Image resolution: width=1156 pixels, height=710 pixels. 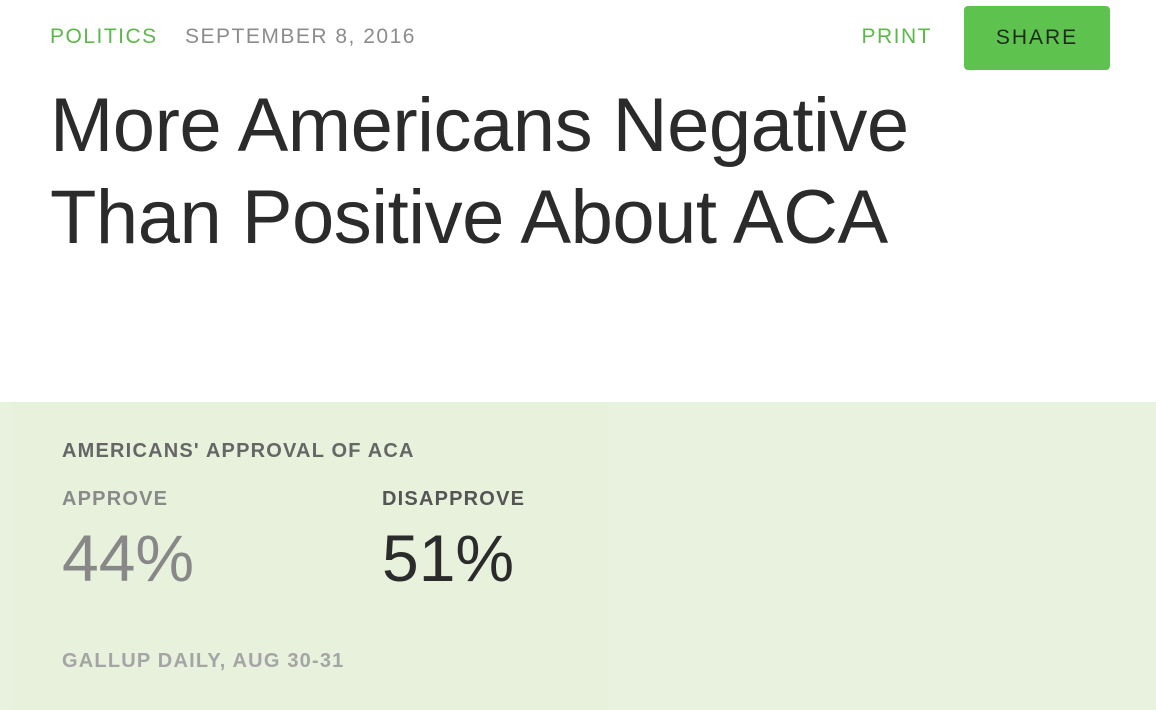 I want to click on approve-stat: APPROVE 44%, so click(x=128, y=540).